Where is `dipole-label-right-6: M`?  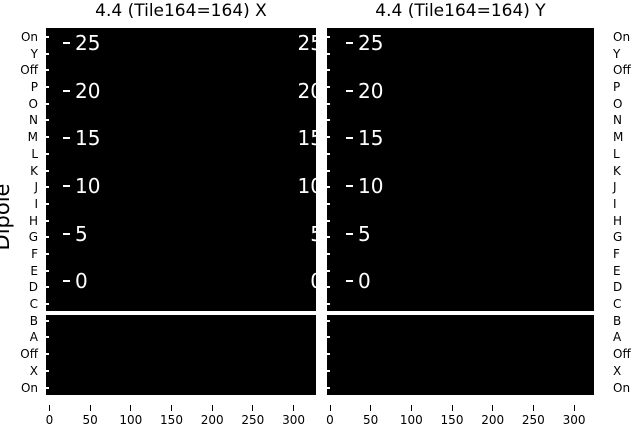
dipole-label-right-6: M is located at coordinates (618, 137).